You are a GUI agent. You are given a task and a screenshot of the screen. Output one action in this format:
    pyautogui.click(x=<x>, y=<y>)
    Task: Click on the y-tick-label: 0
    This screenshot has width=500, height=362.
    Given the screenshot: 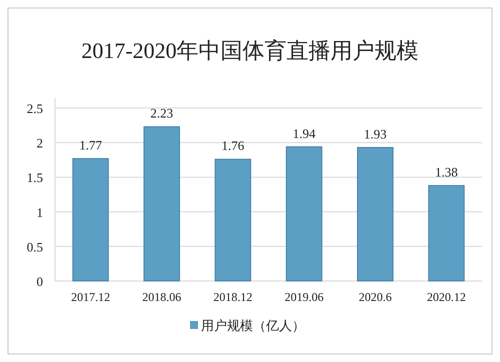 What is the action you would take?
    pyautogui.click(x=39, y=281)
    